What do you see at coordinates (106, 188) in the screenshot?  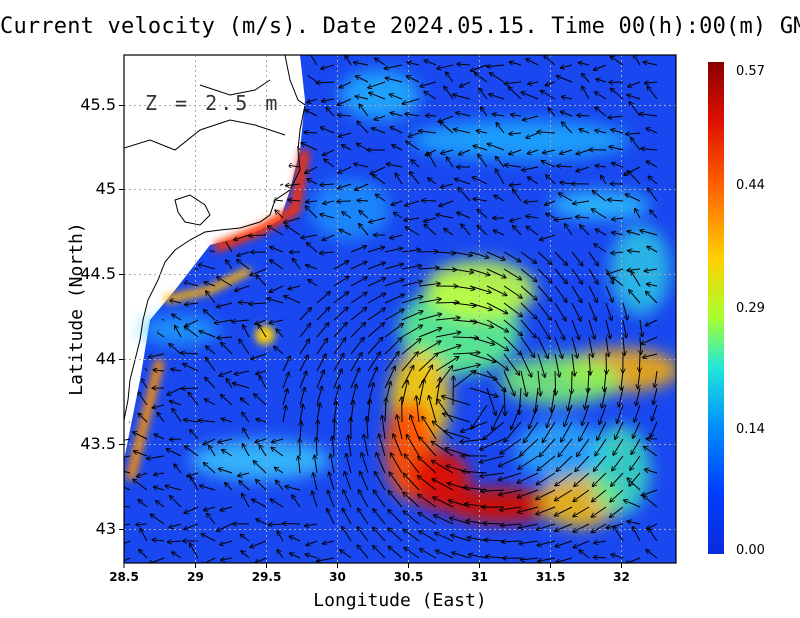 I see `y-tick-label: 45` at bounding box center [106, 188].